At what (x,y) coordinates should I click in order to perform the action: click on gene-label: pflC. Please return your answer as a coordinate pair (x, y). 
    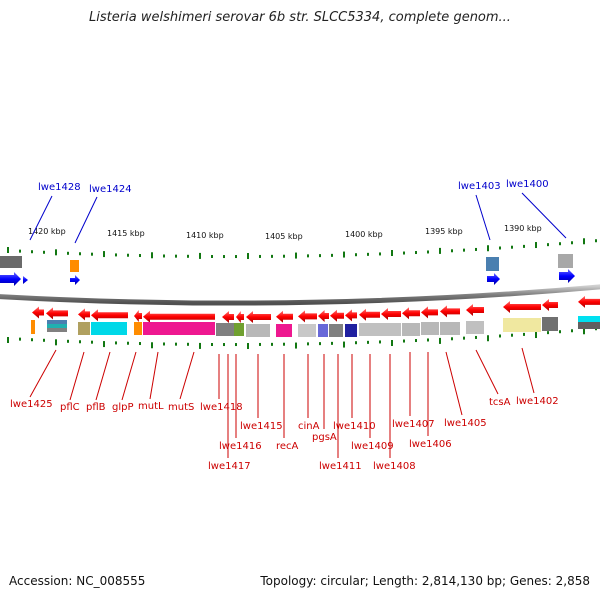
    Looking at the image, I should click on (70, 407).